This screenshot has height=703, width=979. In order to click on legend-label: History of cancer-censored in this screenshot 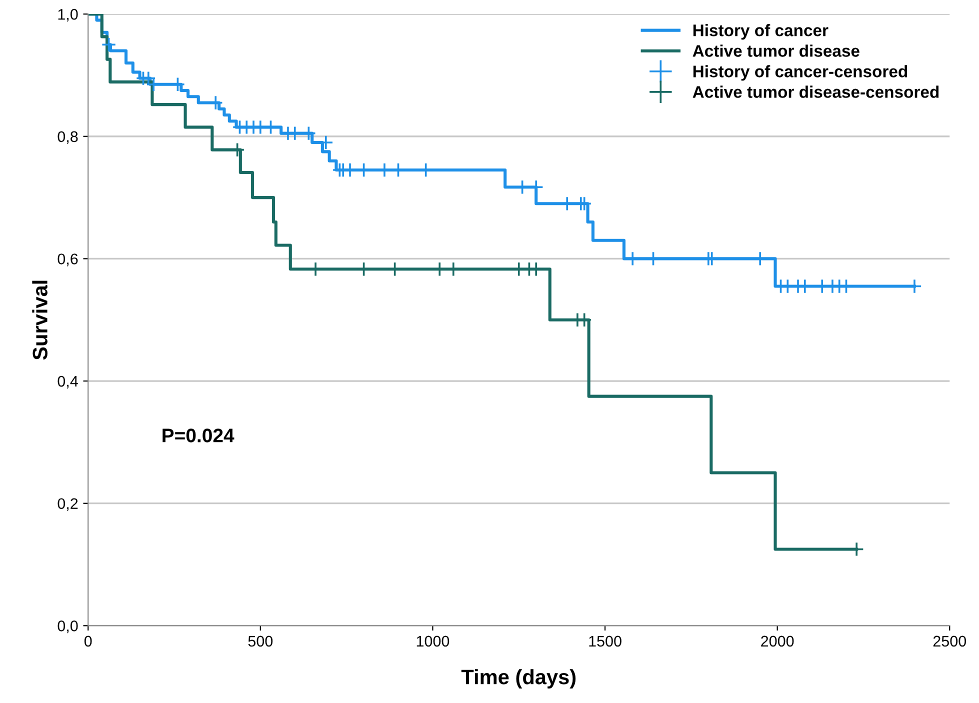, I will do `click(800, 73)`.